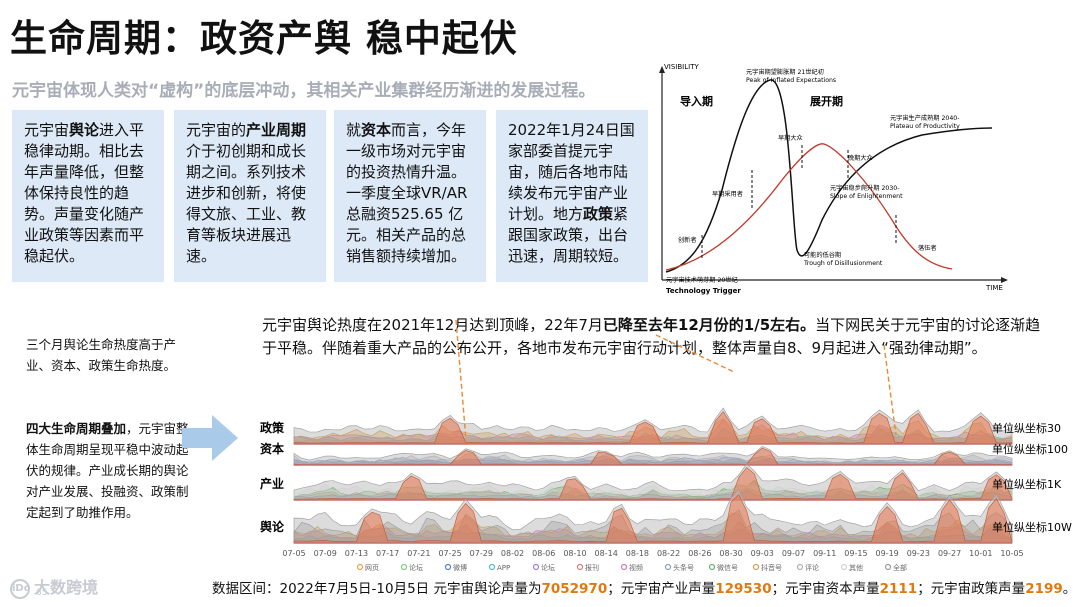 The height and width of the screenshot is (607, 1080). Describe the element at coordinates (418, 553) in the screenshot. I see `x-tick-4: 07-21` at that location.